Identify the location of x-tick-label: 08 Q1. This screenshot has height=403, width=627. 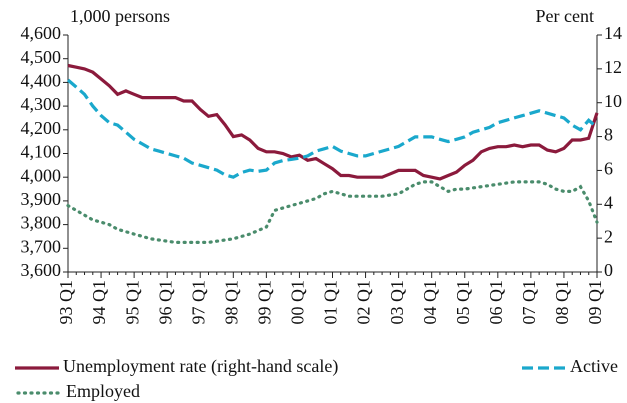
(562, 302).